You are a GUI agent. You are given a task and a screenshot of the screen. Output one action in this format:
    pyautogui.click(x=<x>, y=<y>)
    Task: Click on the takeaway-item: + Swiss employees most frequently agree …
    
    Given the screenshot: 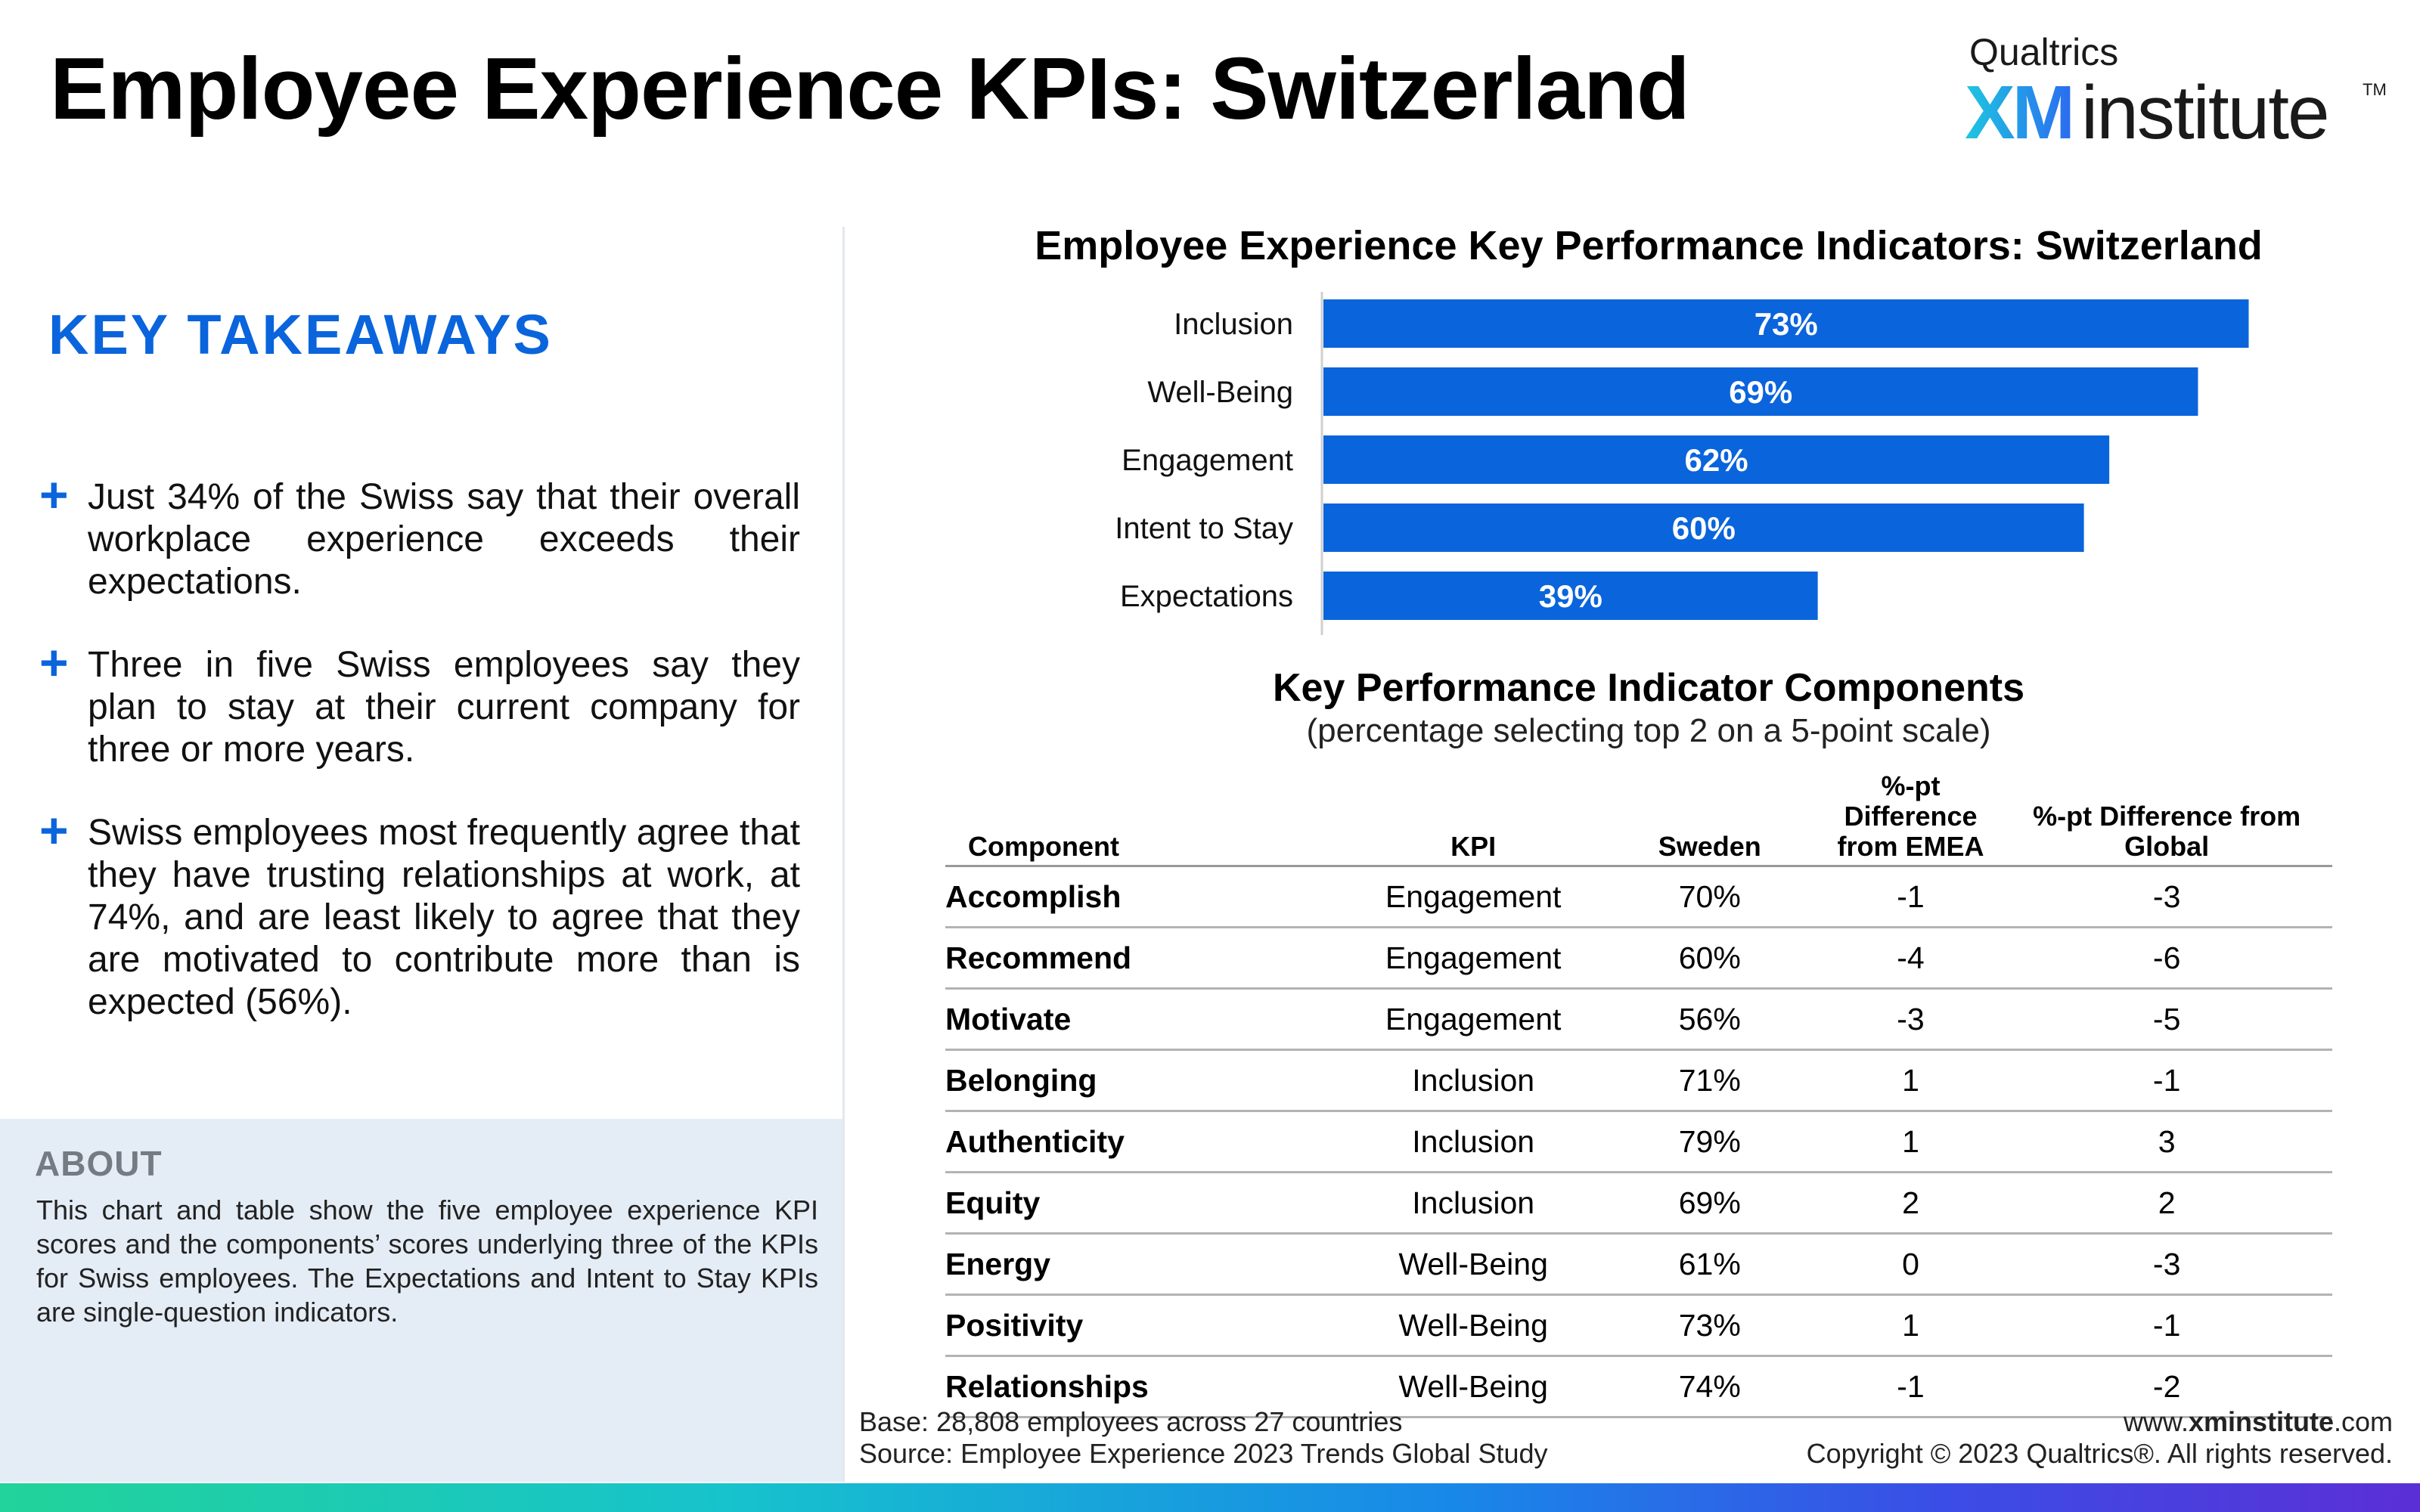 What is the action you would take?
    pyautogui.click(x=419, y=913)
    